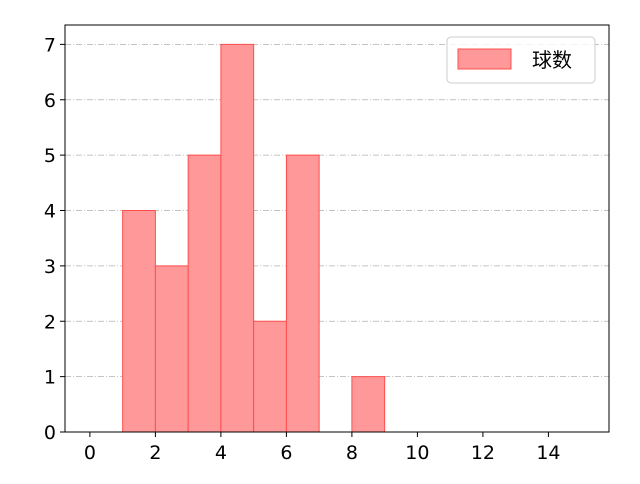 This screenshot has height=484, width=640. Describe the element at coordinates (50, 267) in the screenshot. I see `y-tick-label: 3` at that location.